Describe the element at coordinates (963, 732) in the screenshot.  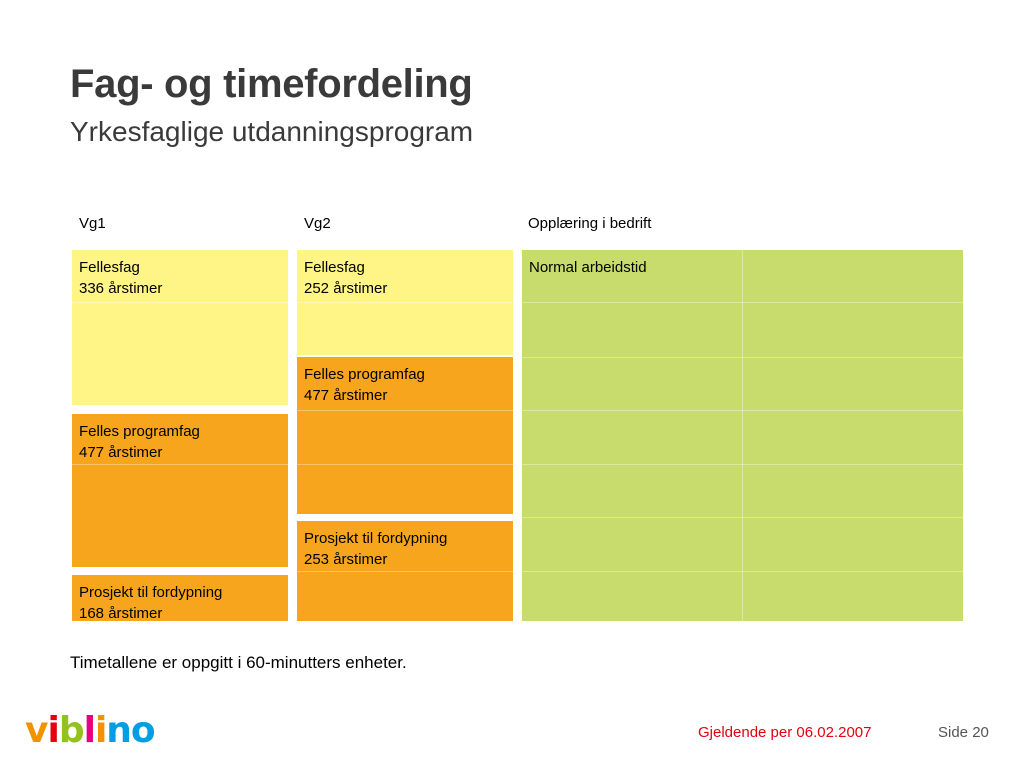
I see `footer-page-number: Side 20` at that location.